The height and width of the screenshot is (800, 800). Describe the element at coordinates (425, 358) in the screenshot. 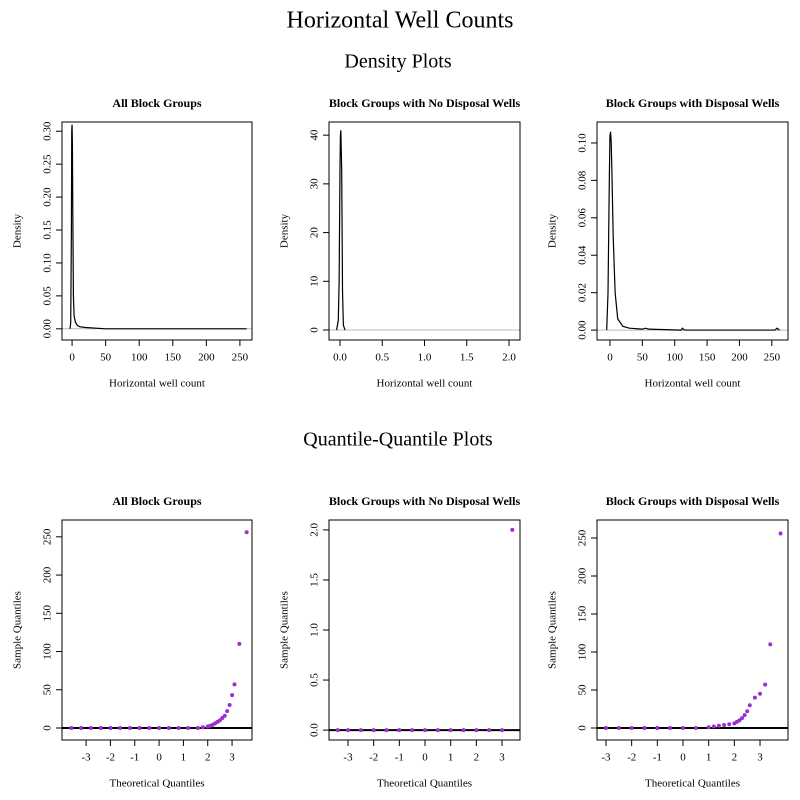

I see `x-tick-label: 1.0` at that location.